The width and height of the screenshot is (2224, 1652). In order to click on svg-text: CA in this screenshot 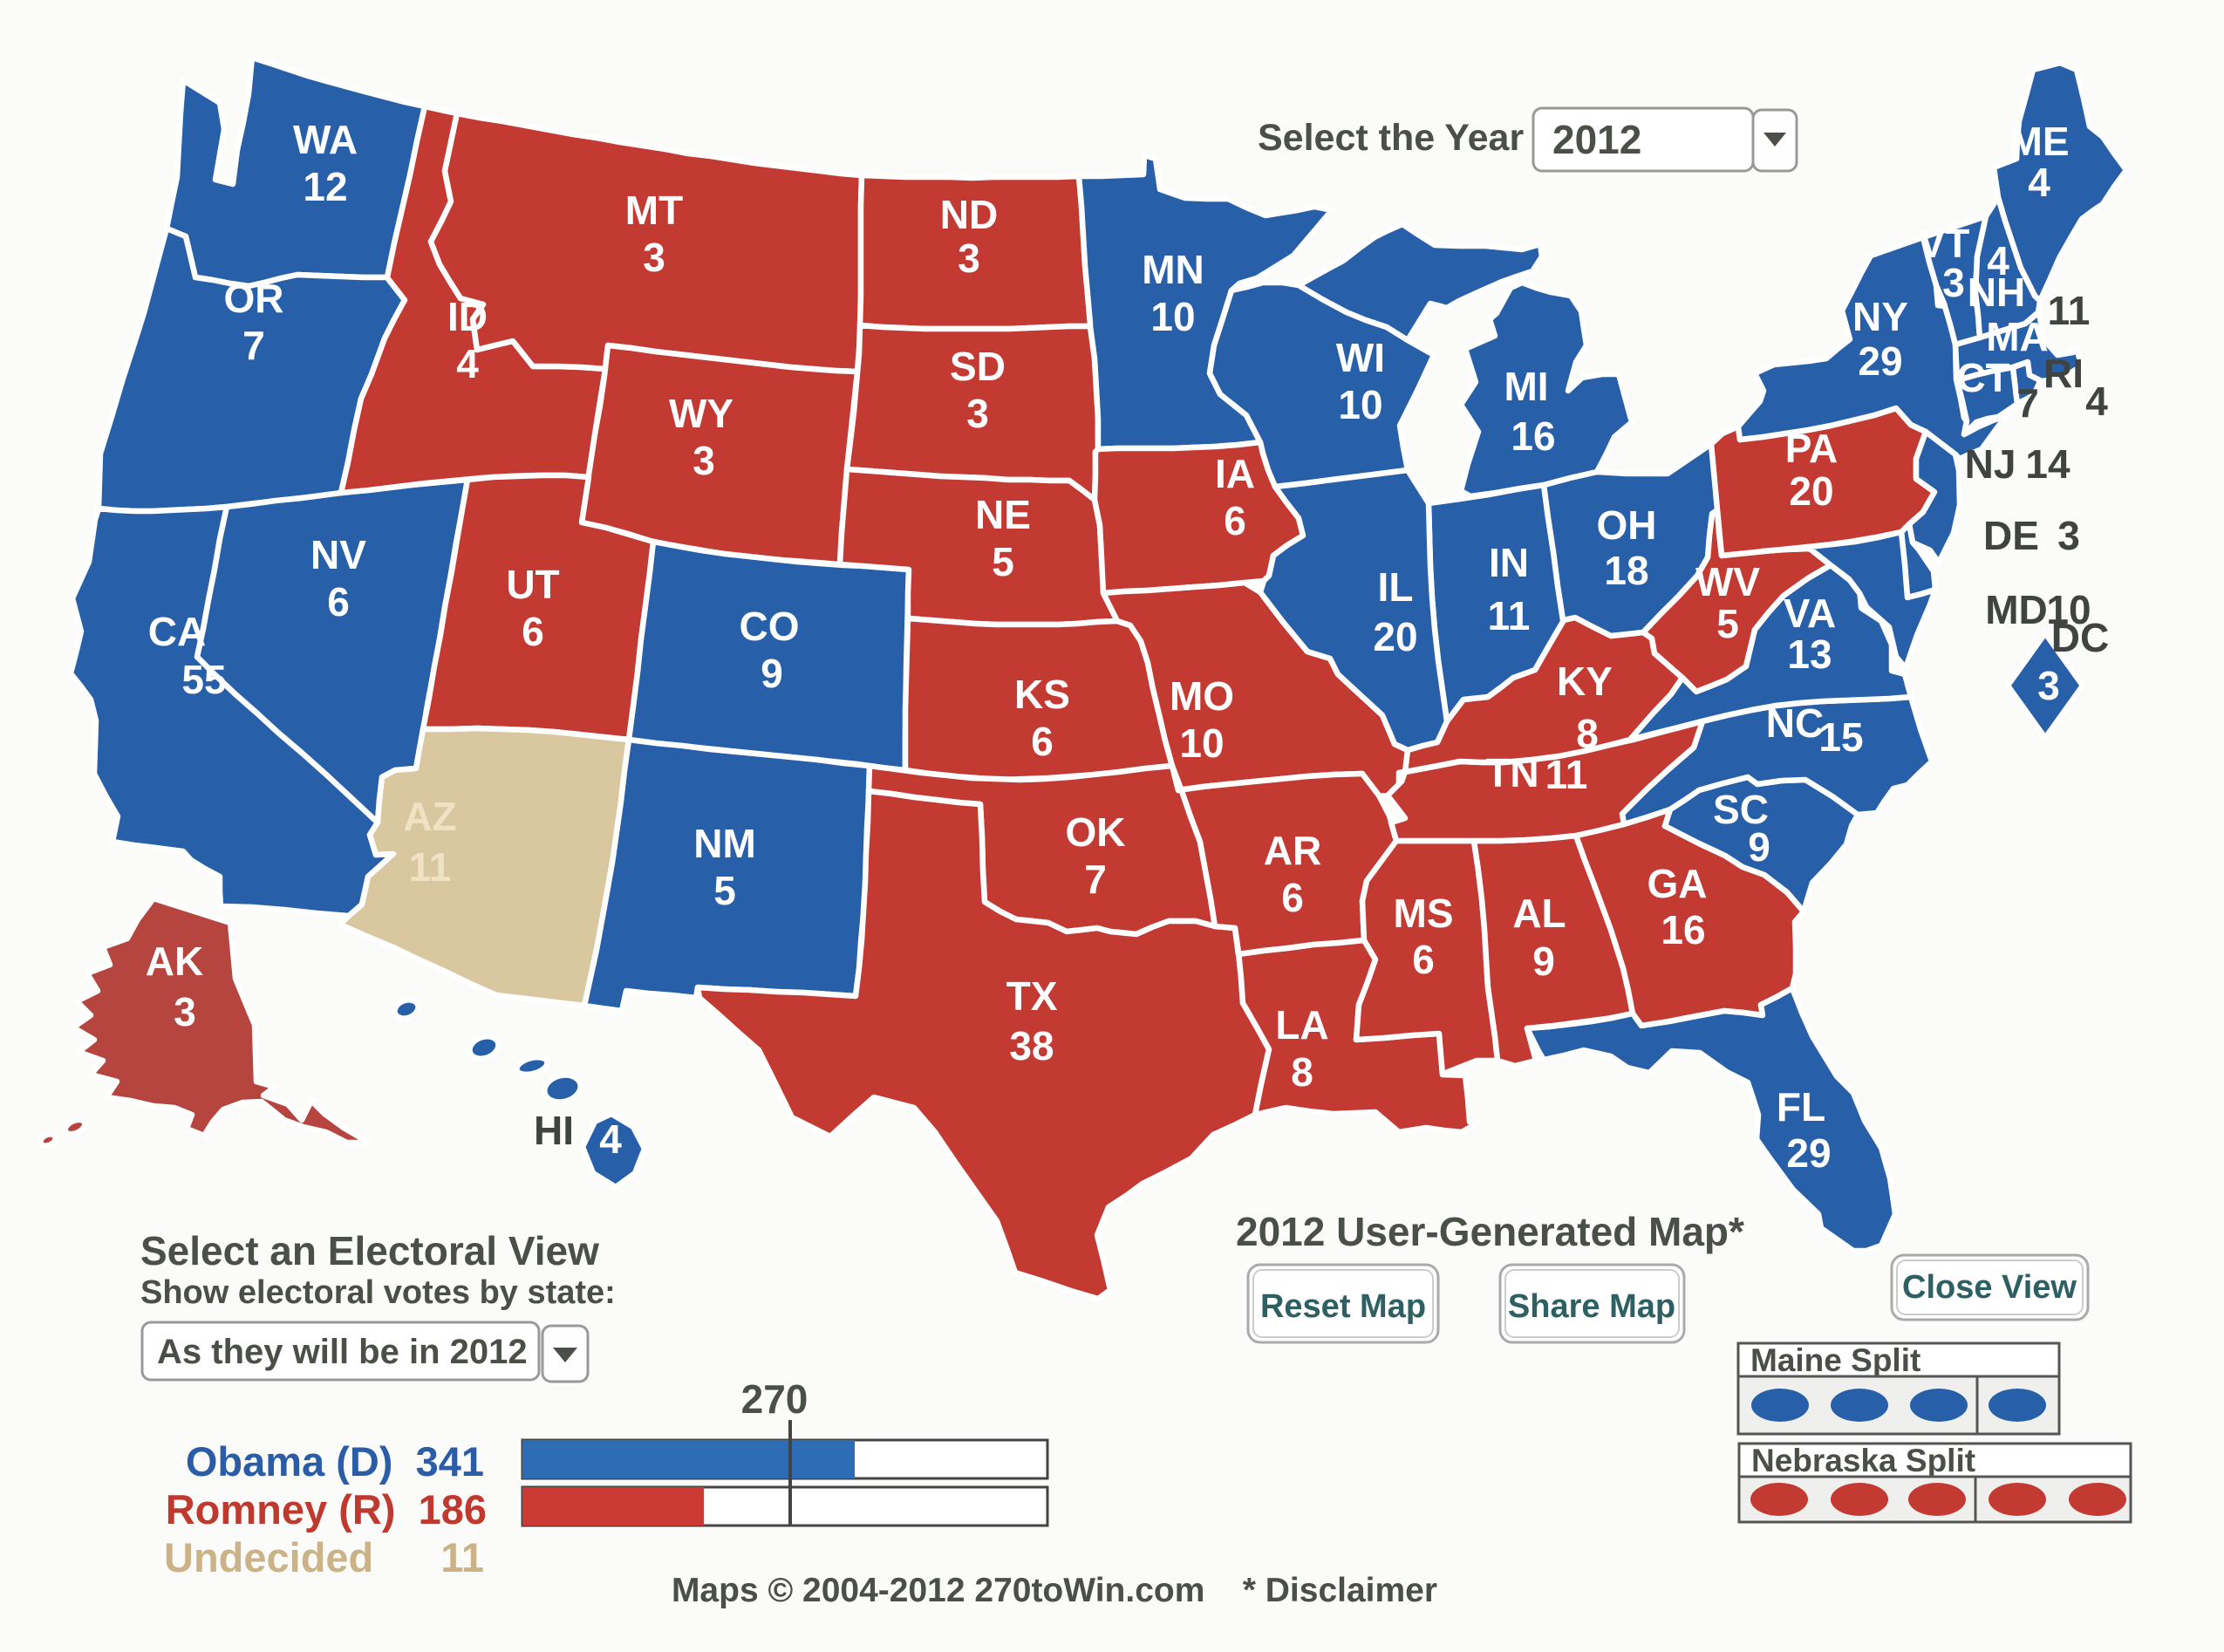, I will do `click(177, 631)`.